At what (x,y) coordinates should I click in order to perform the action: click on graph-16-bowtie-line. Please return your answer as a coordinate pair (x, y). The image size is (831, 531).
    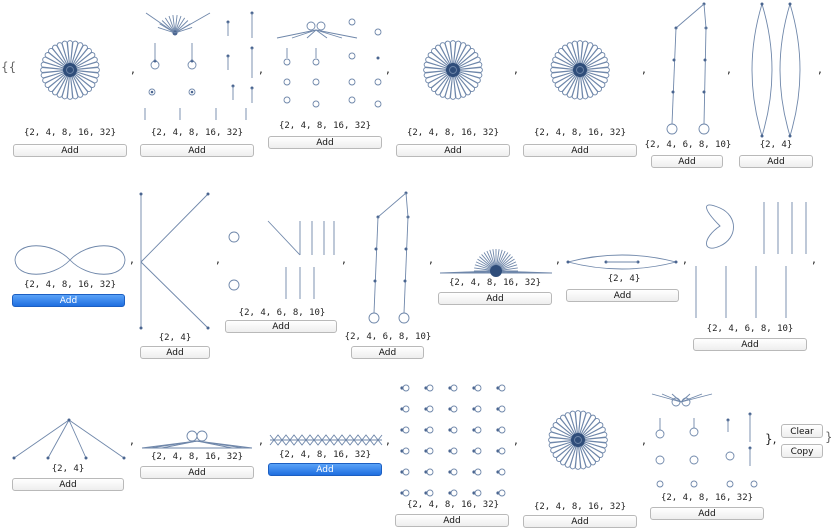
    Looking at the image, I should click on (197, 439).